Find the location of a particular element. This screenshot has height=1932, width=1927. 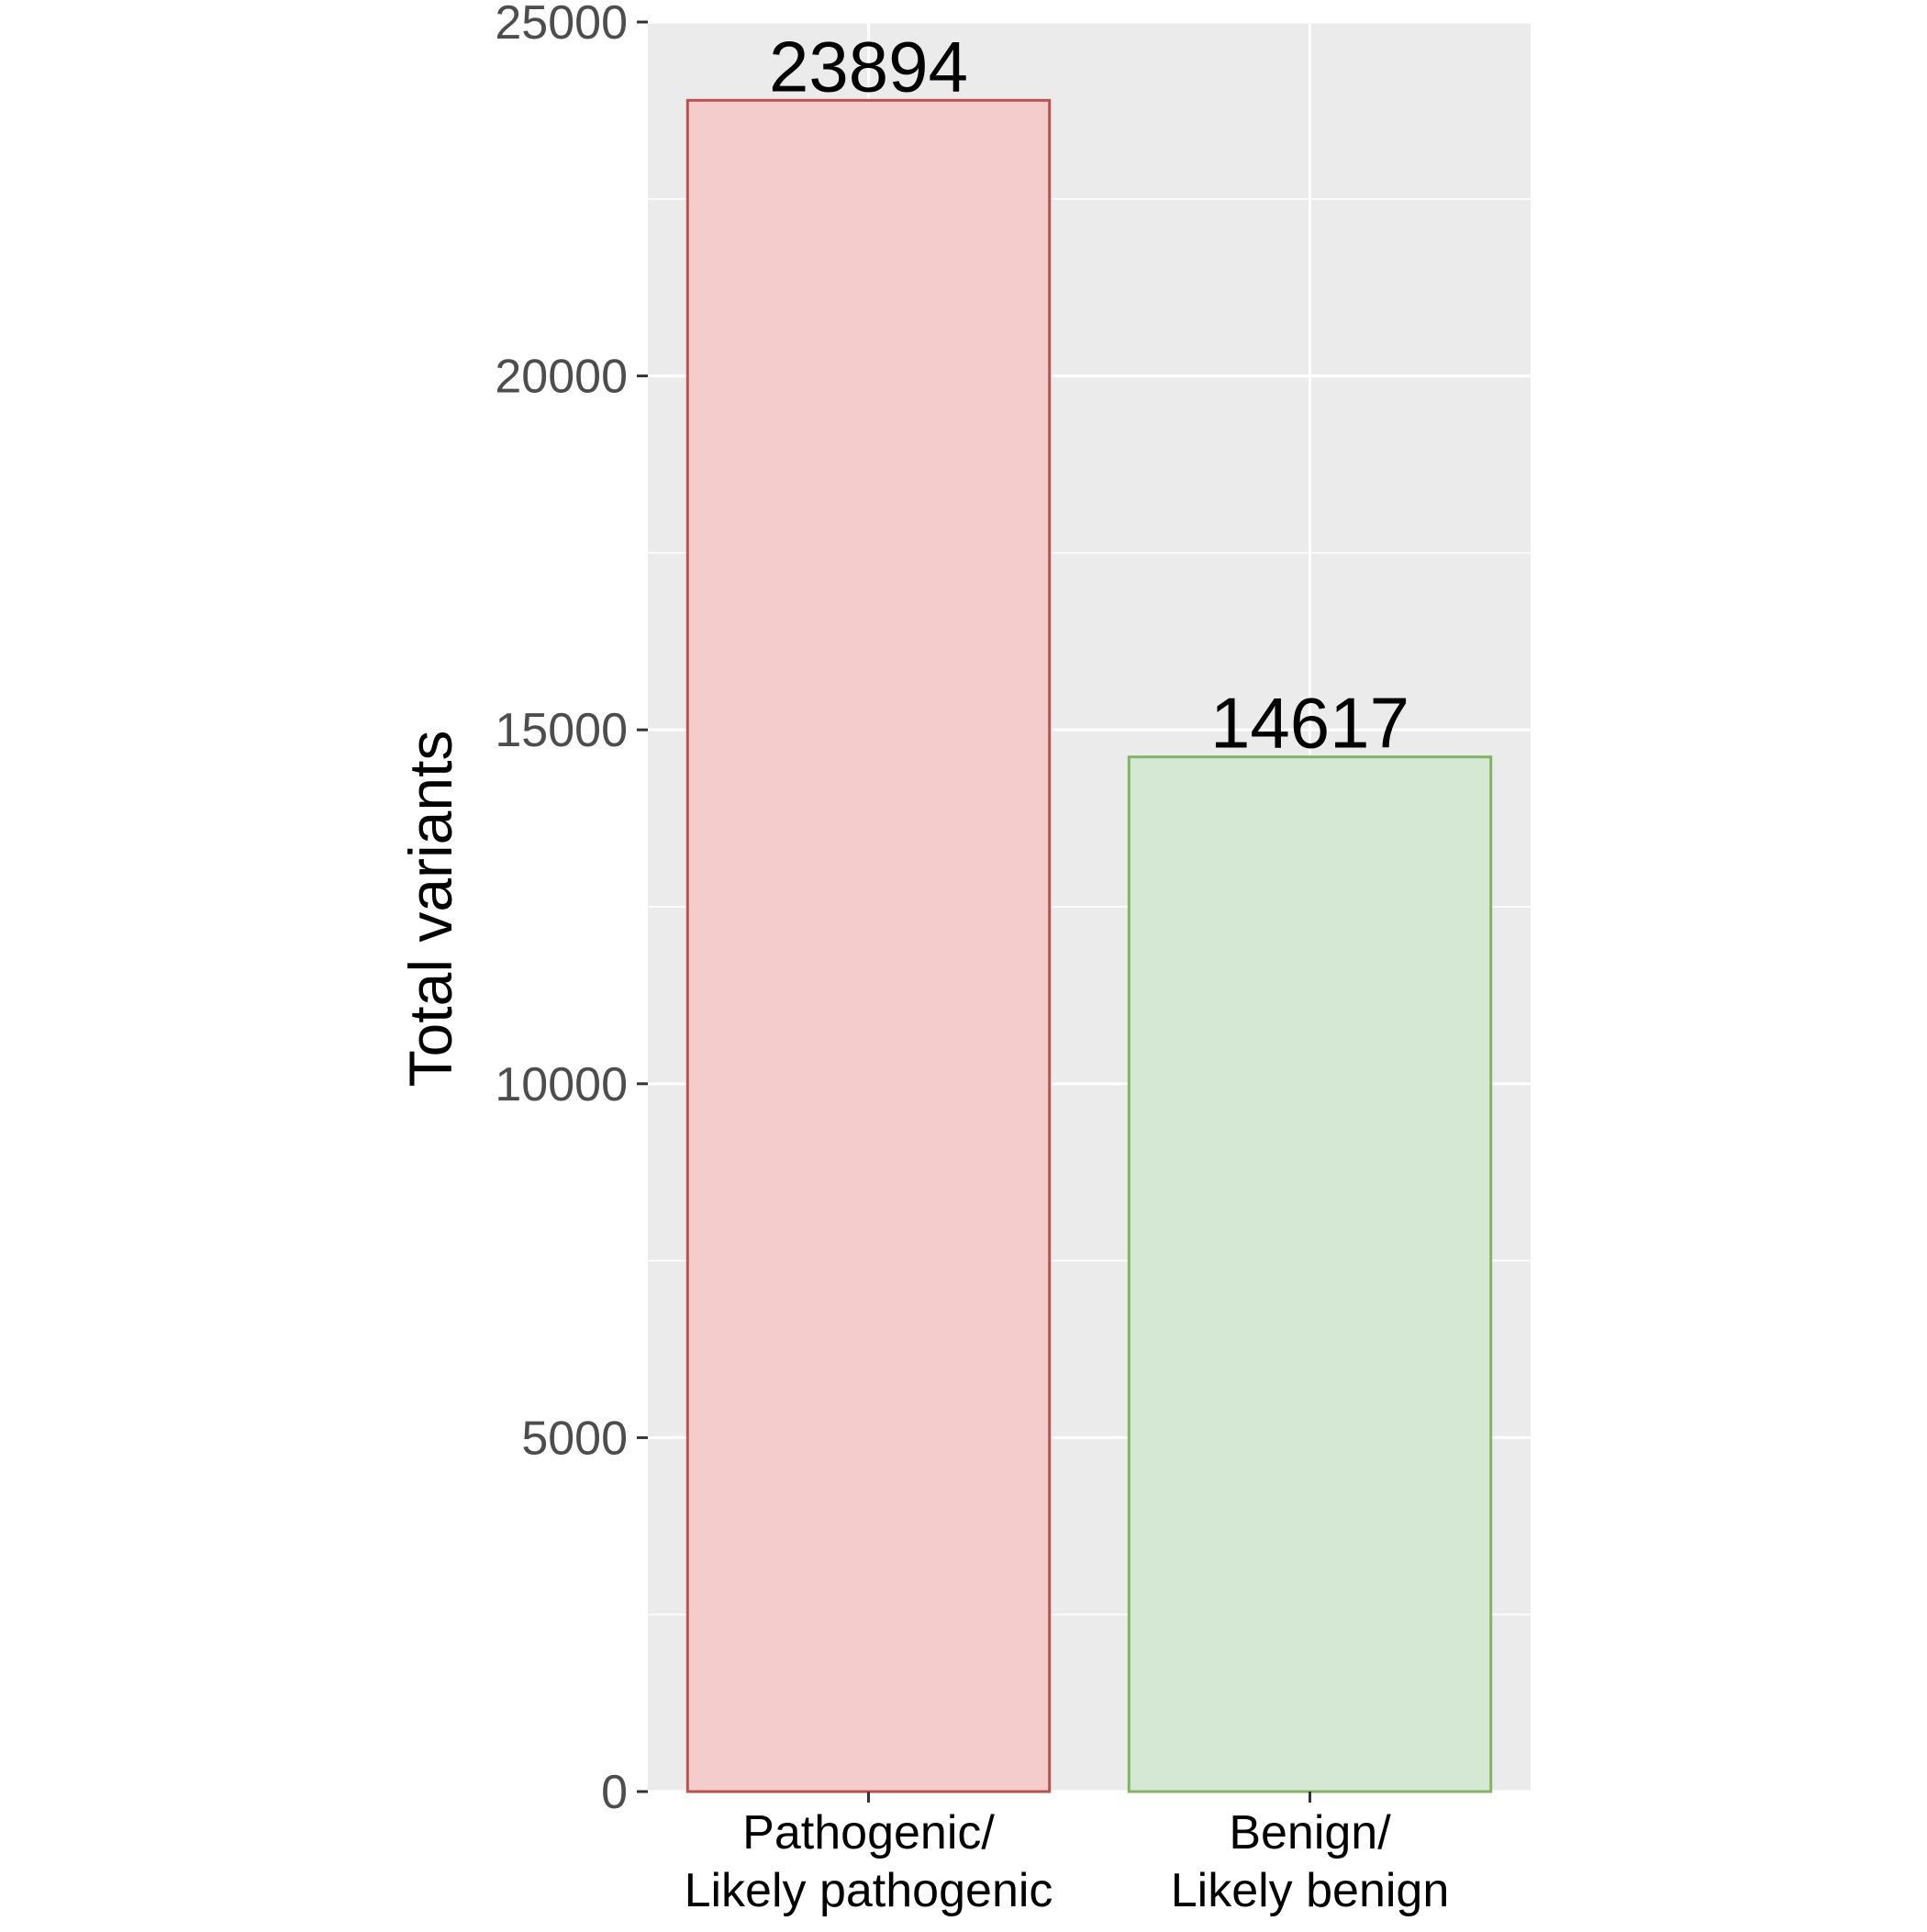

x-tick-label: Pathogenic/ is located at coordinates (868, 1832).